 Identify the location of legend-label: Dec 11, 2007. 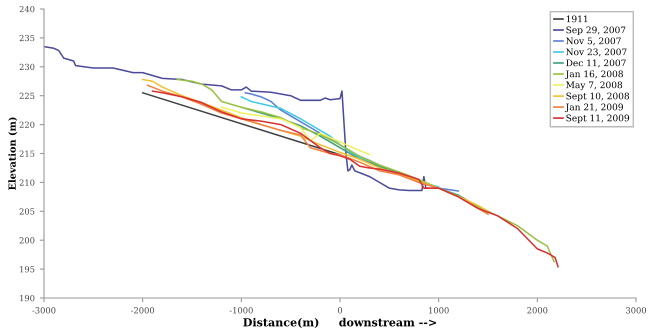
(596, 63).